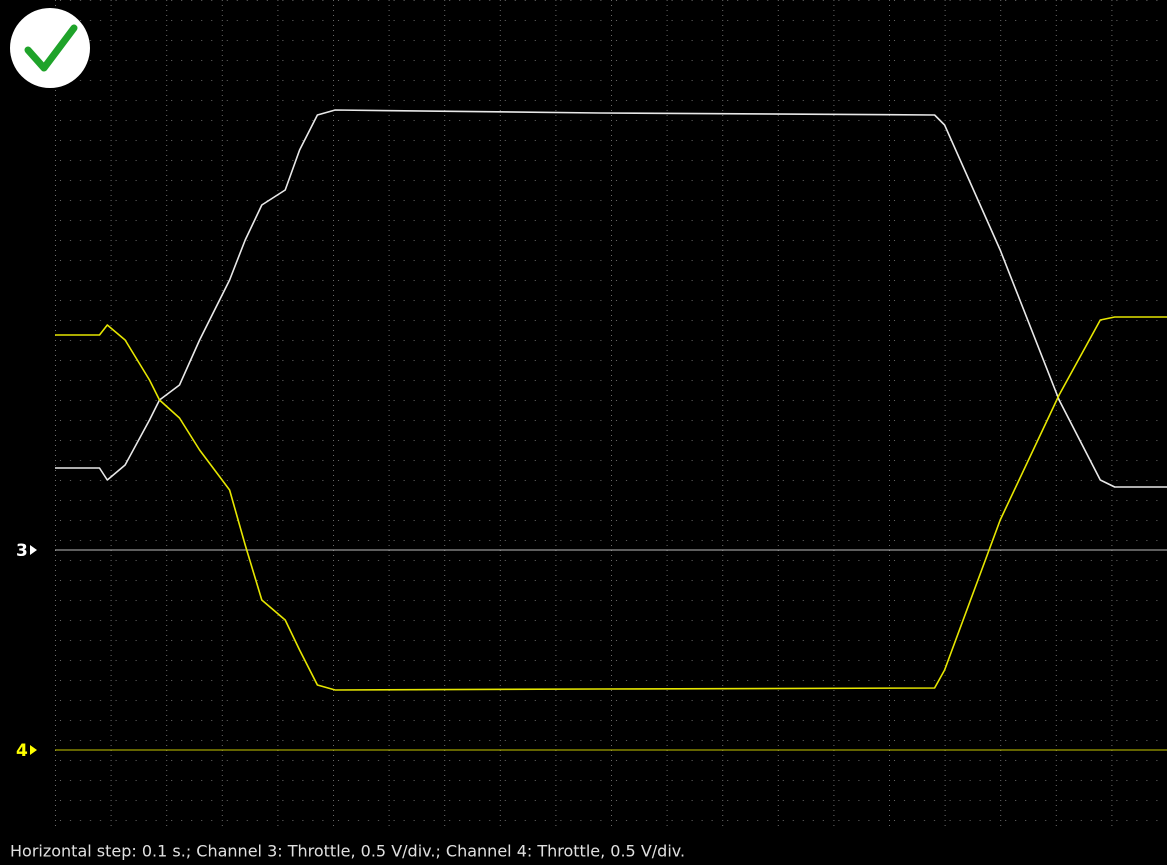 The width and height of the screenshot is (1167, 865). What do you see at coordinates (22, 551) in the screenshot?
I see `channel-marker: 3` at bounding box center [22, 551].